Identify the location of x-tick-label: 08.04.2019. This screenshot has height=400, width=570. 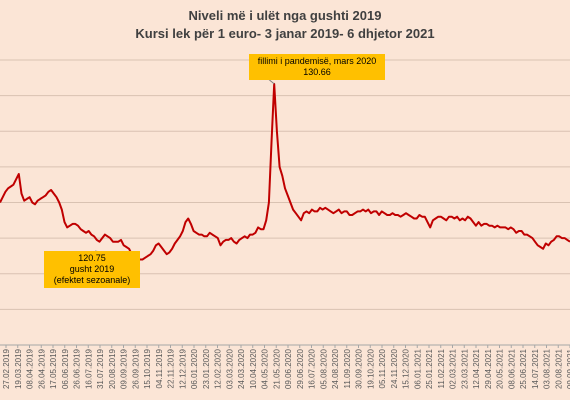
(30, 368).